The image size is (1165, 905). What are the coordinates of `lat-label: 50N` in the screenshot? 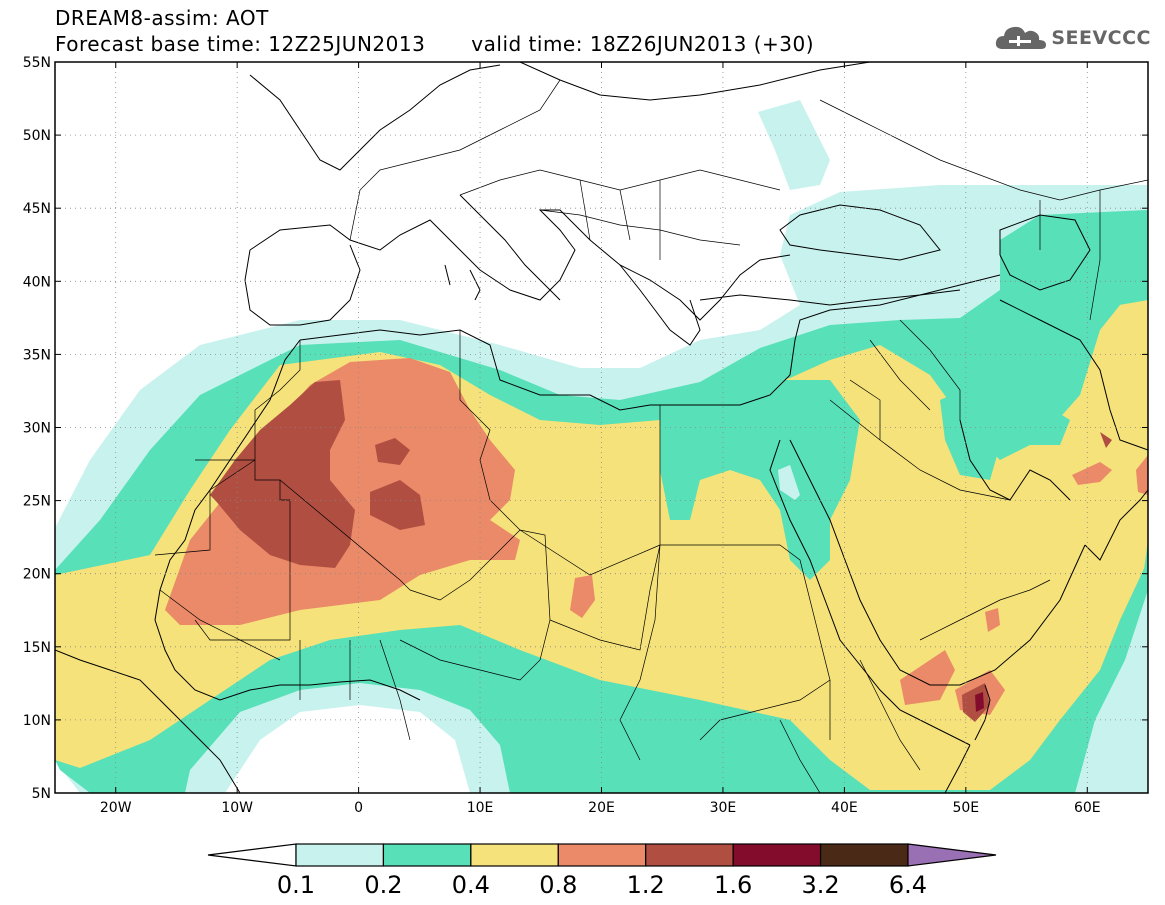 It's located at (37, 136).